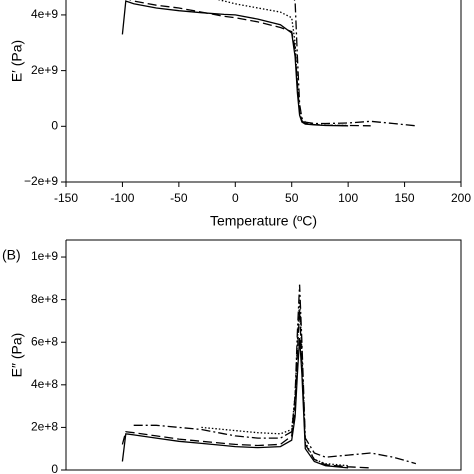 This screenshot has width=474, height=474. I want to click on y-tick-label: 1e+9, so click(44, 256).